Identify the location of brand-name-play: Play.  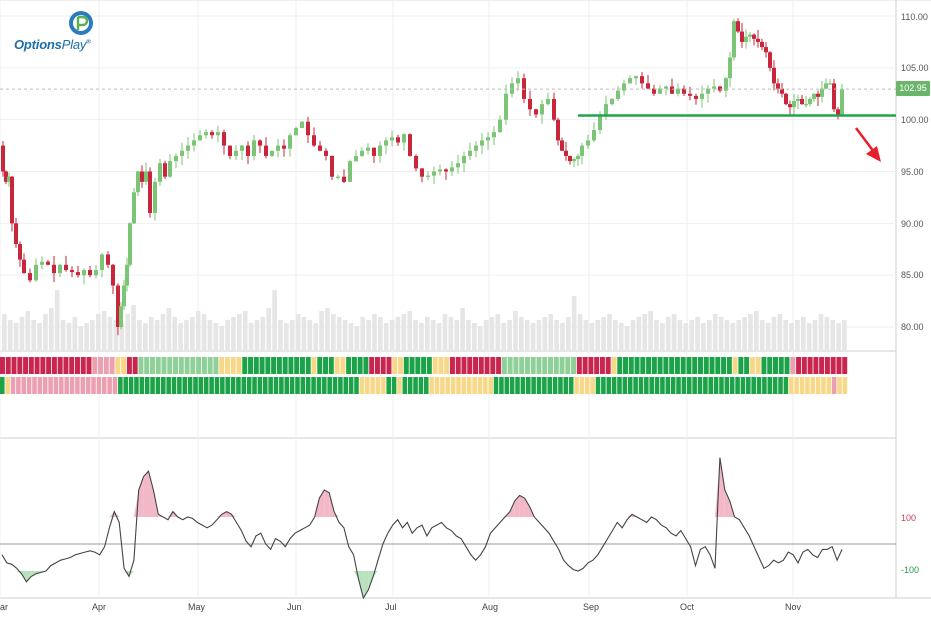
(74, 44).